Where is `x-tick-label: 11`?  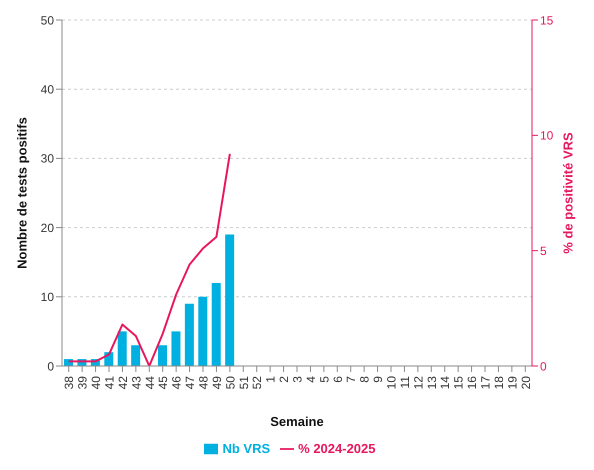 x-tick-label: 11 is located at coordinates (405, 382).